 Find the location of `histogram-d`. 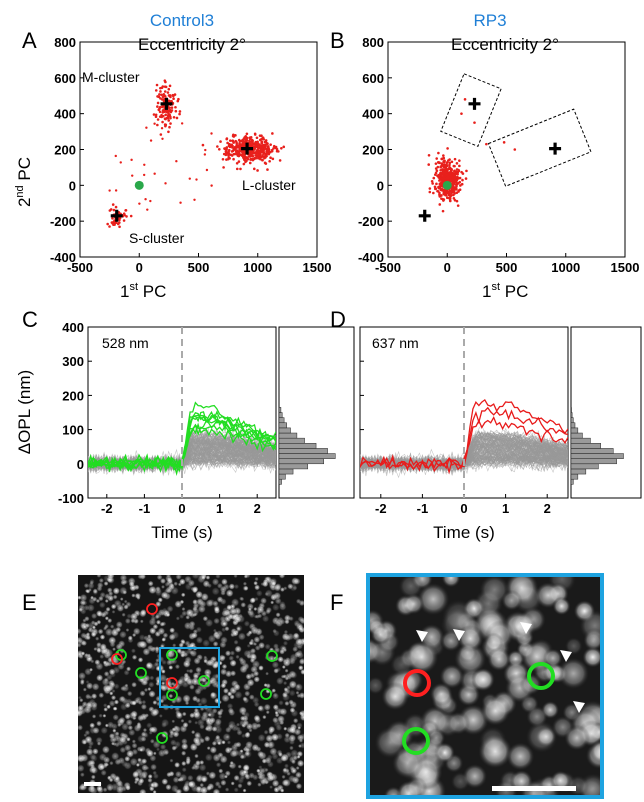

histogram-d is located at coordinates (606, 412).